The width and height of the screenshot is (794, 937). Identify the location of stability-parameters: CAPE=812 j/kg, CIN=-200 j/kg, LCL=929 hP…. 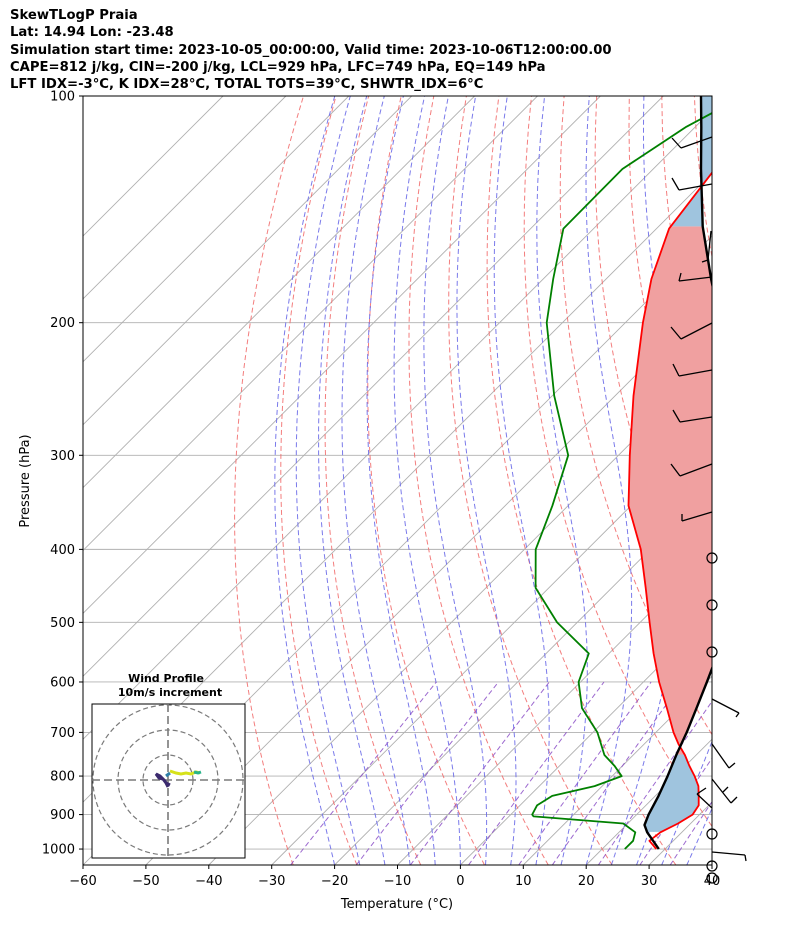
(278, 67).